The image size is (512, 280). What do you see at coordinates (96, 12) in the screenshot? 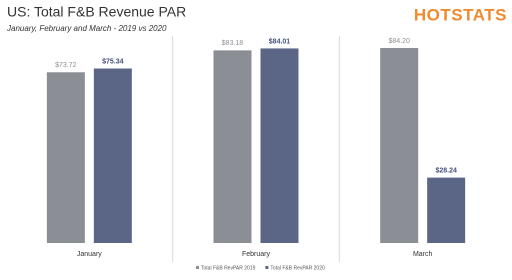
I see `chart-title: US: Total F&B Revenue PAR` at bounding box center [96, 12].